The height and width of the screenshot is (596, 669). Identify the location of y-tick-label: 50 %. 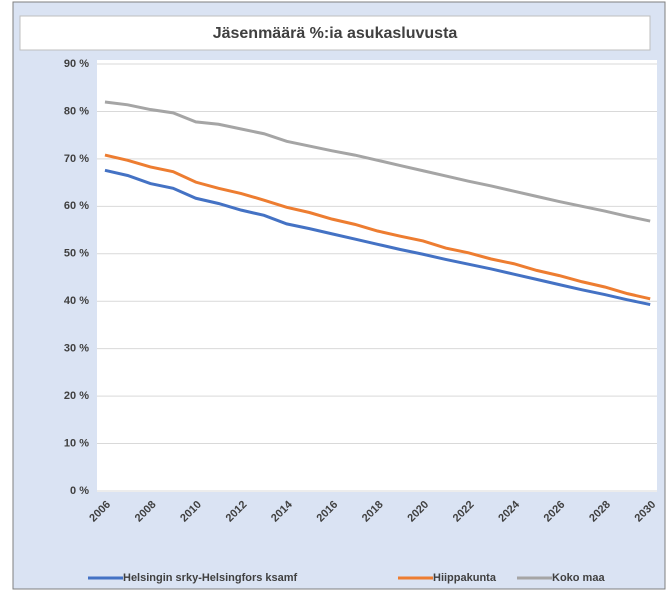
(76, 254).